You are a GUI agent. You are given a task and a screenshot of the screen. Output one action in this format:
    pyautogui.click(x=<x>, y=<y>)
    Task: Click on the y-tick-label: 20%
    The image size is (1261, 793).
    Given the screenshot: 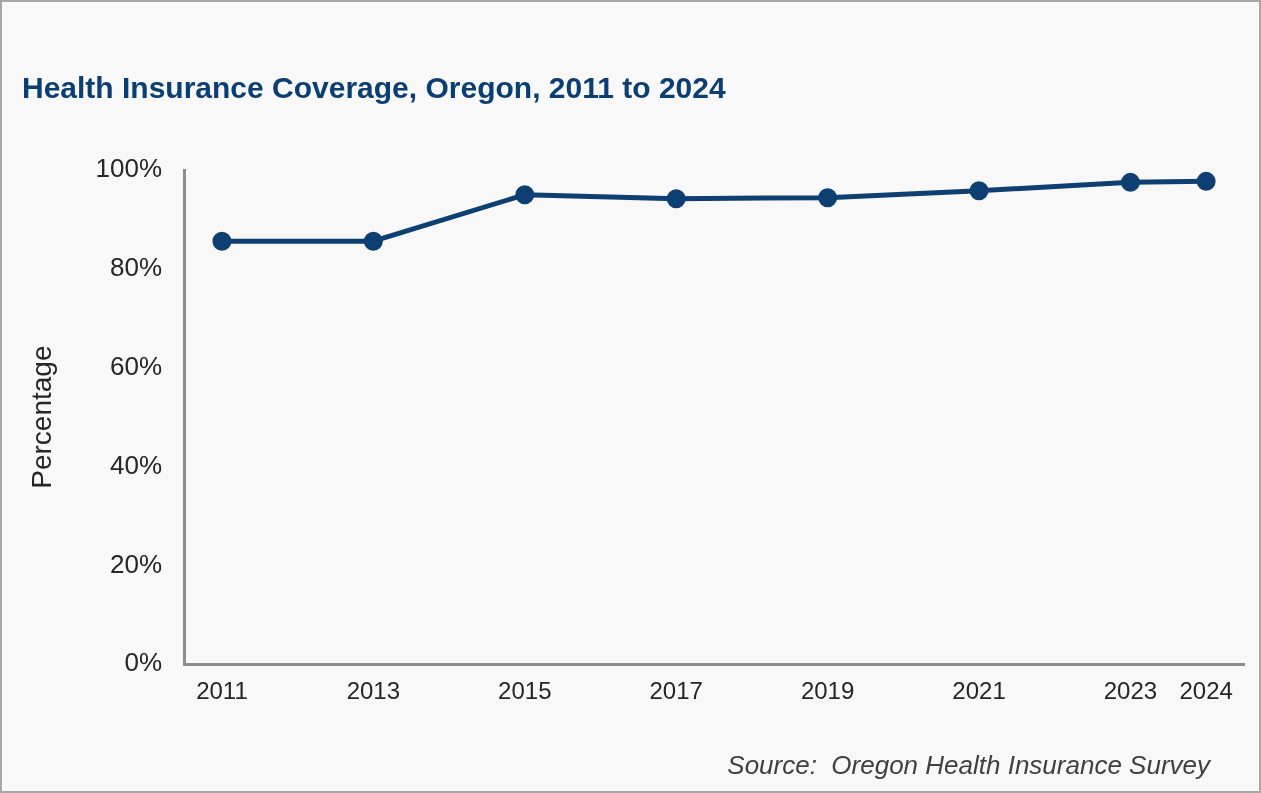 What is the action you would take?
    pyautogui.click(x=136, y=563)
    